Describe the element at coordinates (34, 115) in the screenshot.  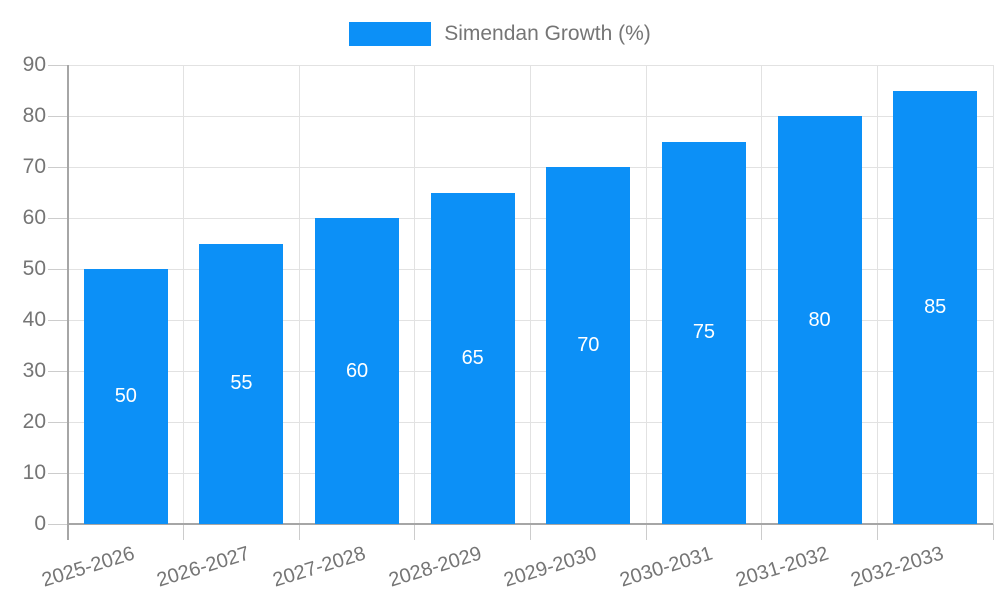
I see `y-axis-label: 80` at that location.